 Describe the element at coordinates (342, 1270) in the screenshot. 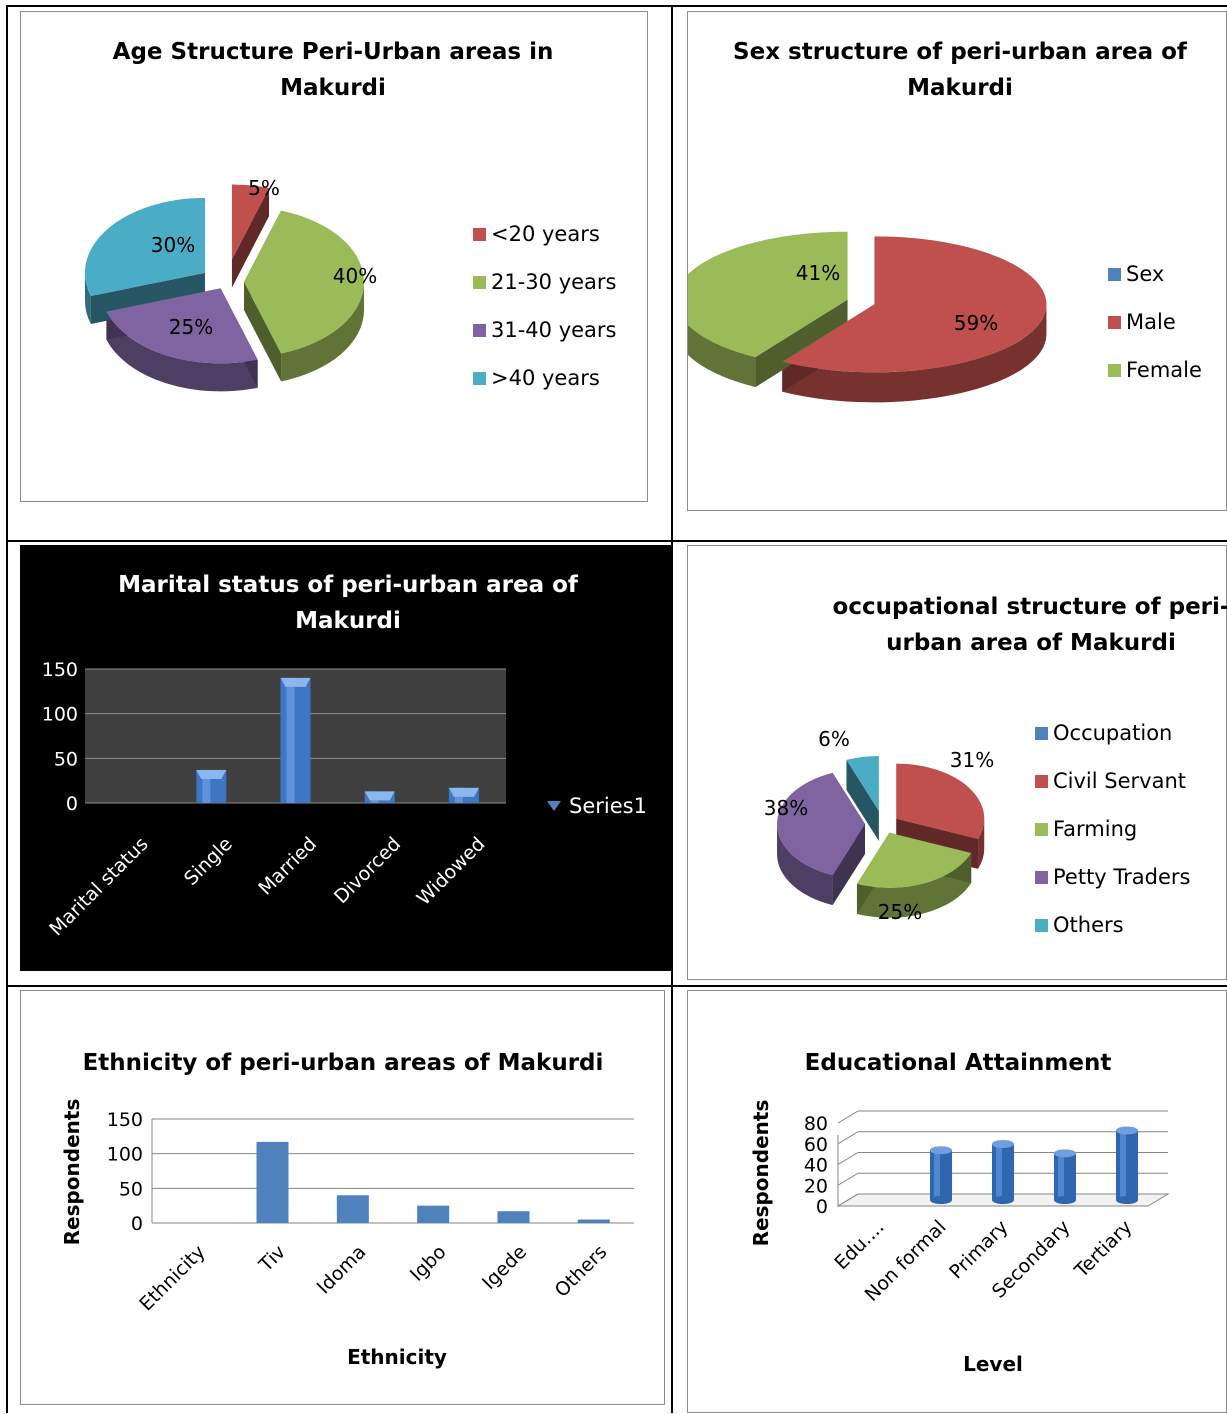

I see `x-tick-label: Idoma` at that location.